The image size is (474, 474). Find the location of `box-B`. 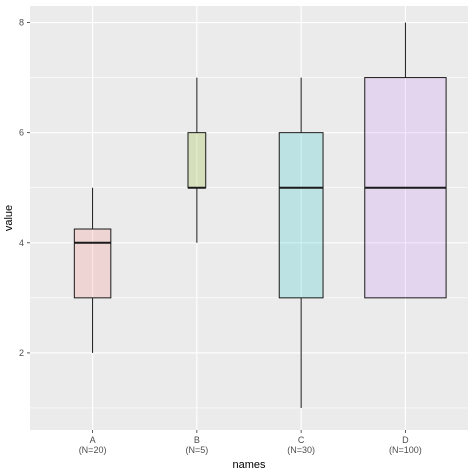

box-B is located at coordinates (197, 160).